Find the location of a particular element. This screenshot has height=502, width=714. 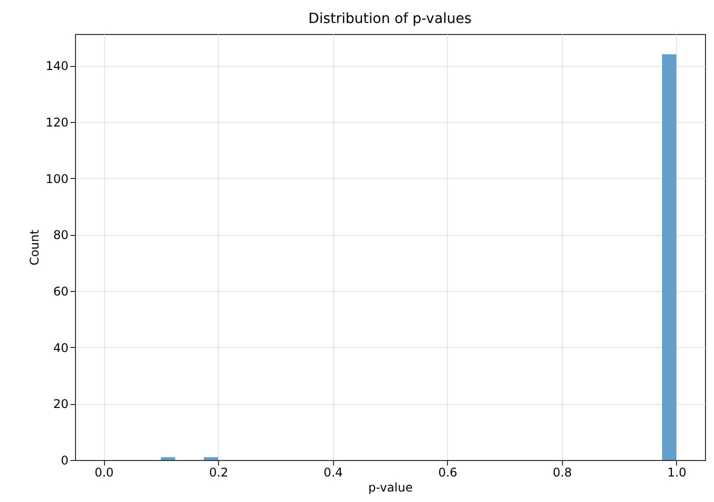

x-tick-label: 0.0 is located at coordinates (104, 473).